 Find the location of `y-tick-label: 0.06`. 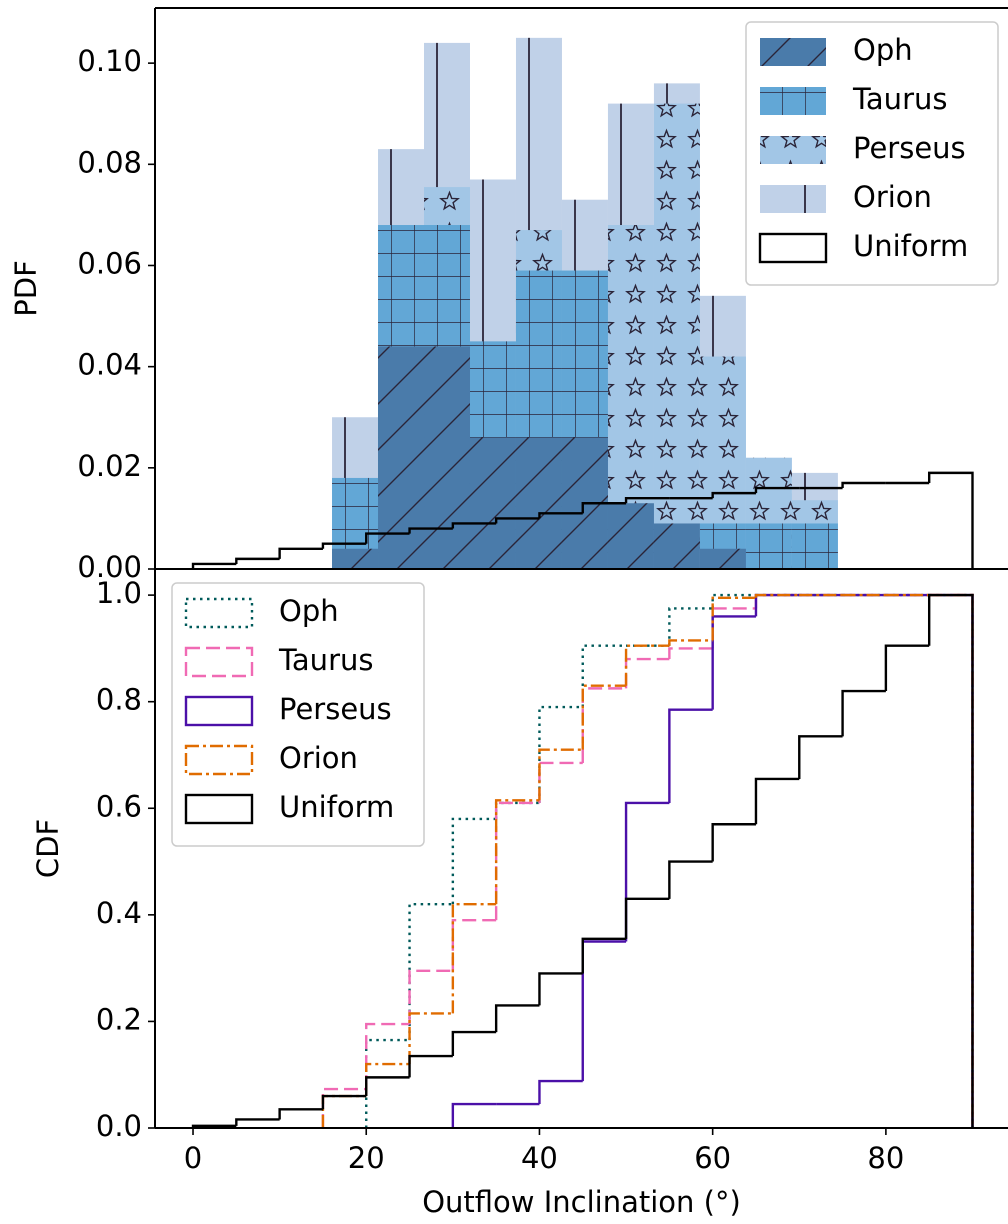

y-tick-label: 0.06 is located at coordinates (109, 263).